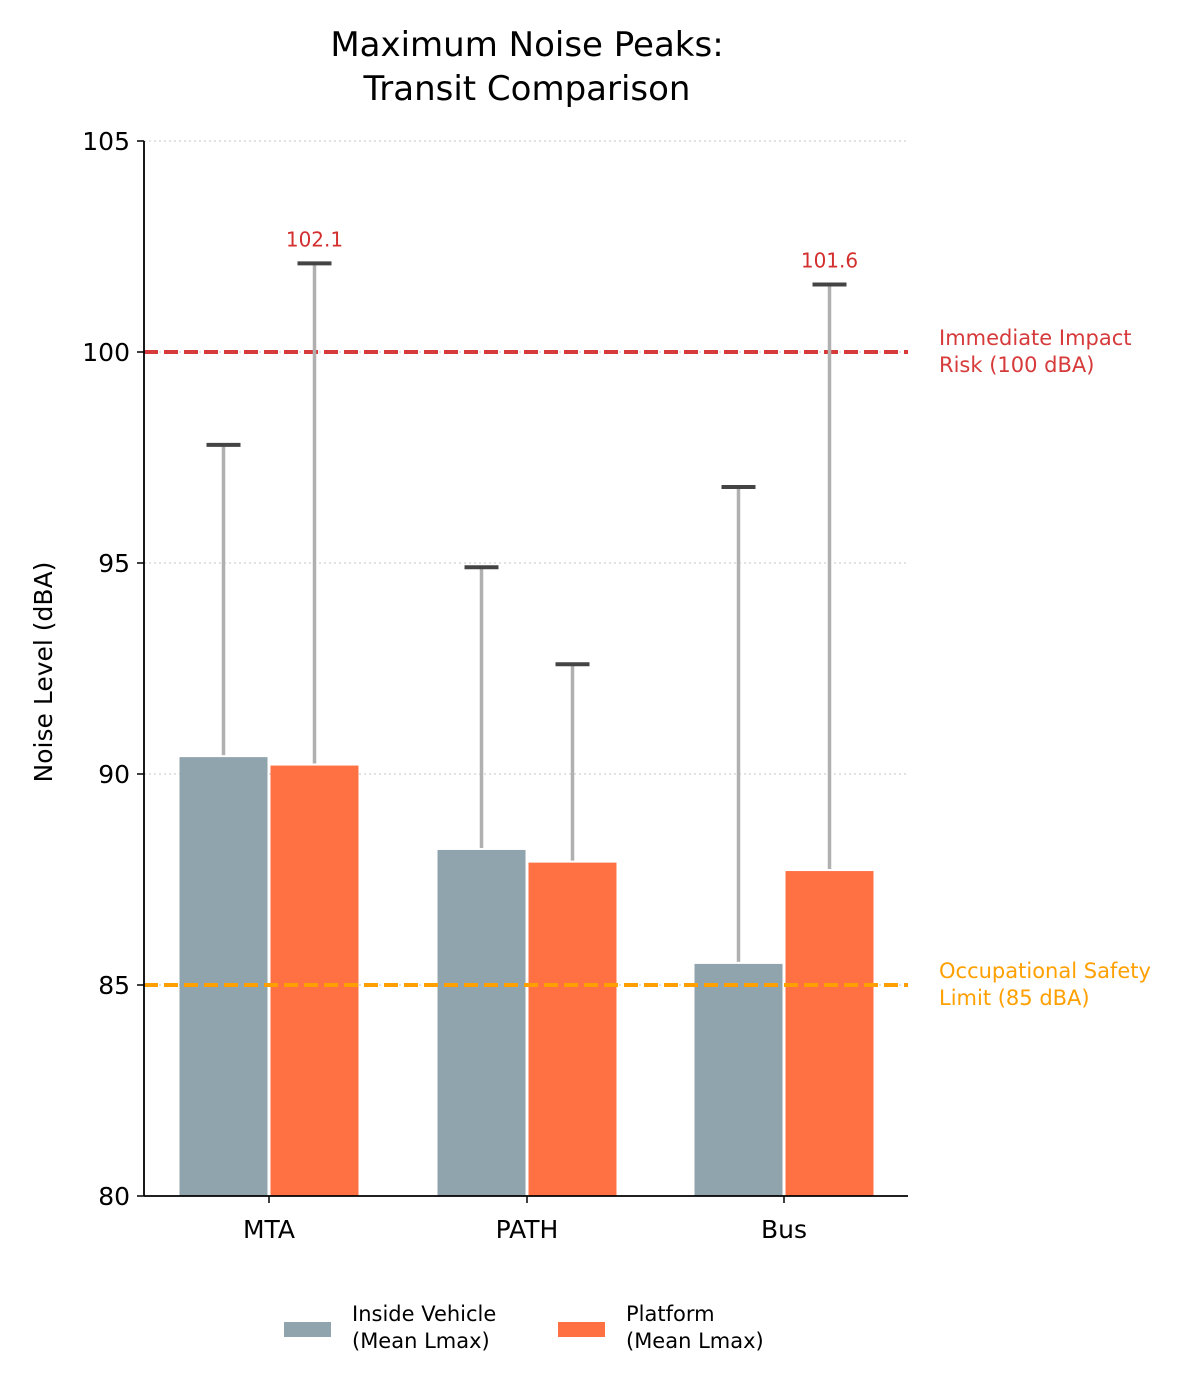 Image resolution: width=1200 pixels, height=1400 pixels. What do you see at coordinates (1016, 365) in the screenshot?
I see `reference-line-label: Risk (100 dBA)` at bounding box center [1016, 365].